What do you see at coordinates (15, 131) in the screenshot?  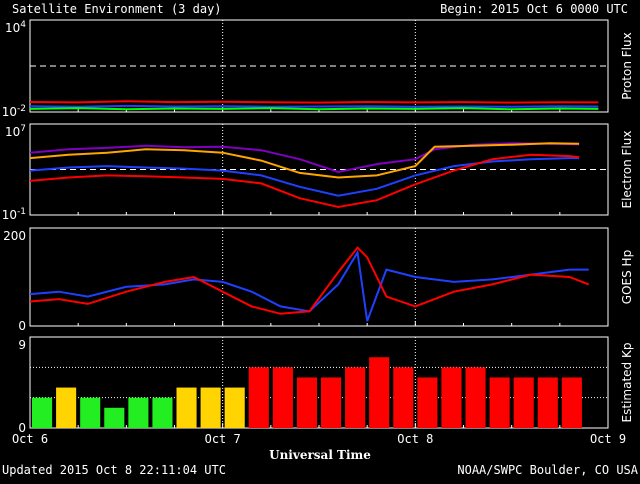 I see `y-tick-top: 10⁷` at bounding box center [15, 131].